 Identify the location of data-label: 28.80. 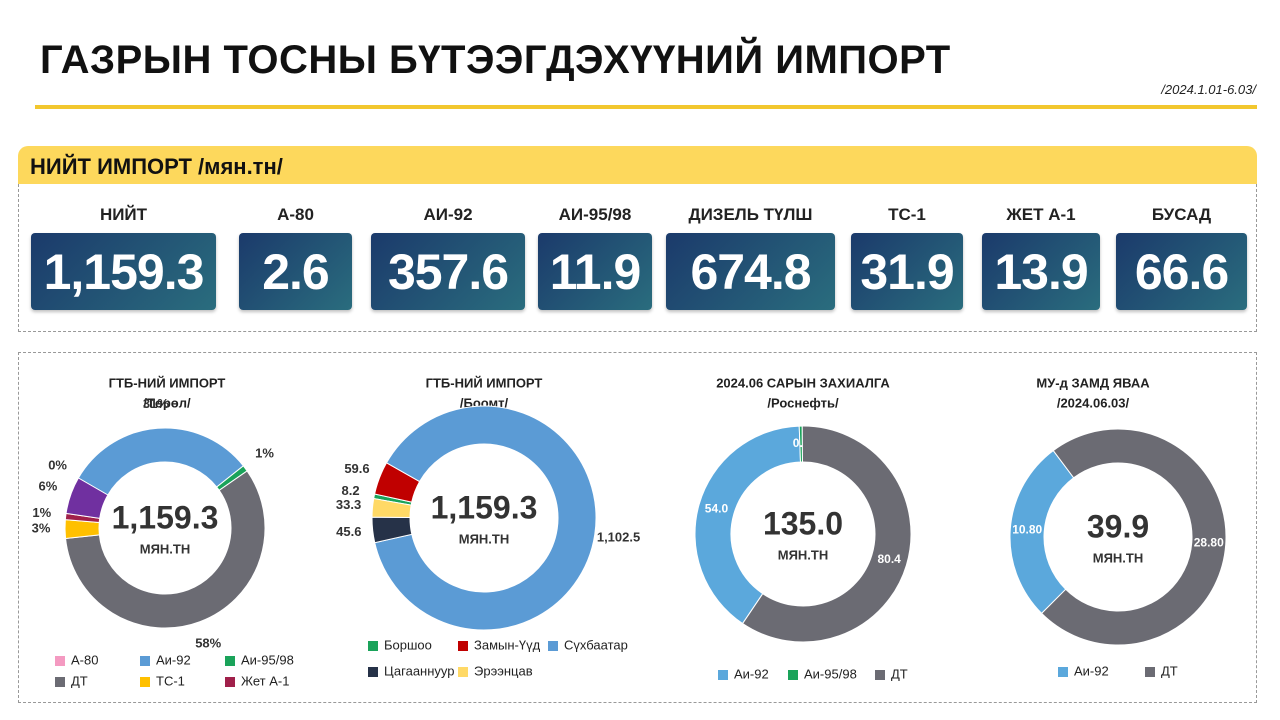
(1209, 543).